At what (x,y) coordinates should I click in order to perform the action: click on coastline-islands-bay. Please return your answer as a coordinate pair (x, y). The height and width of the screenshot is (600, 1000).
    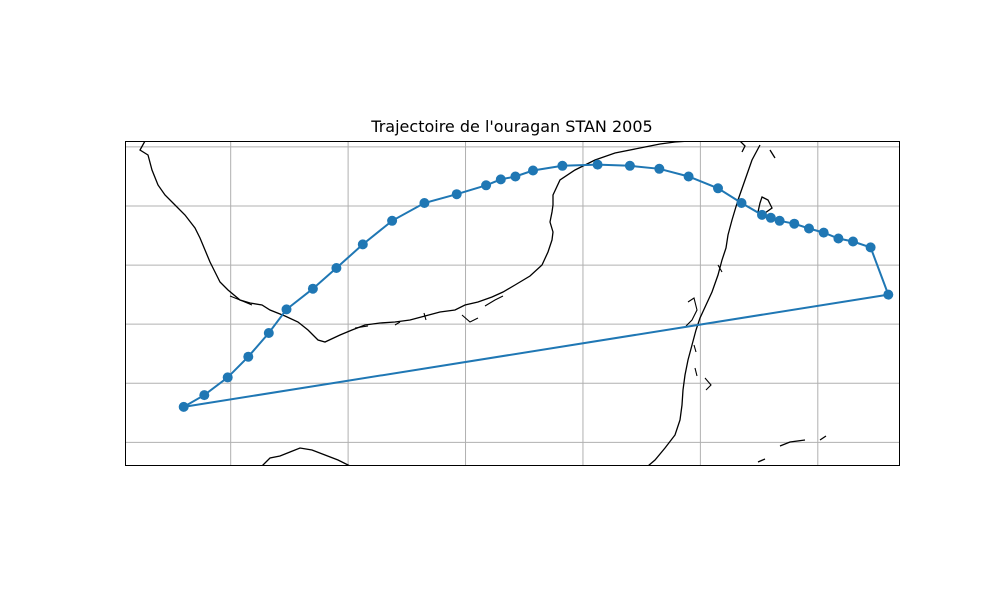
    Looking at the image, I should click on (366, 312).